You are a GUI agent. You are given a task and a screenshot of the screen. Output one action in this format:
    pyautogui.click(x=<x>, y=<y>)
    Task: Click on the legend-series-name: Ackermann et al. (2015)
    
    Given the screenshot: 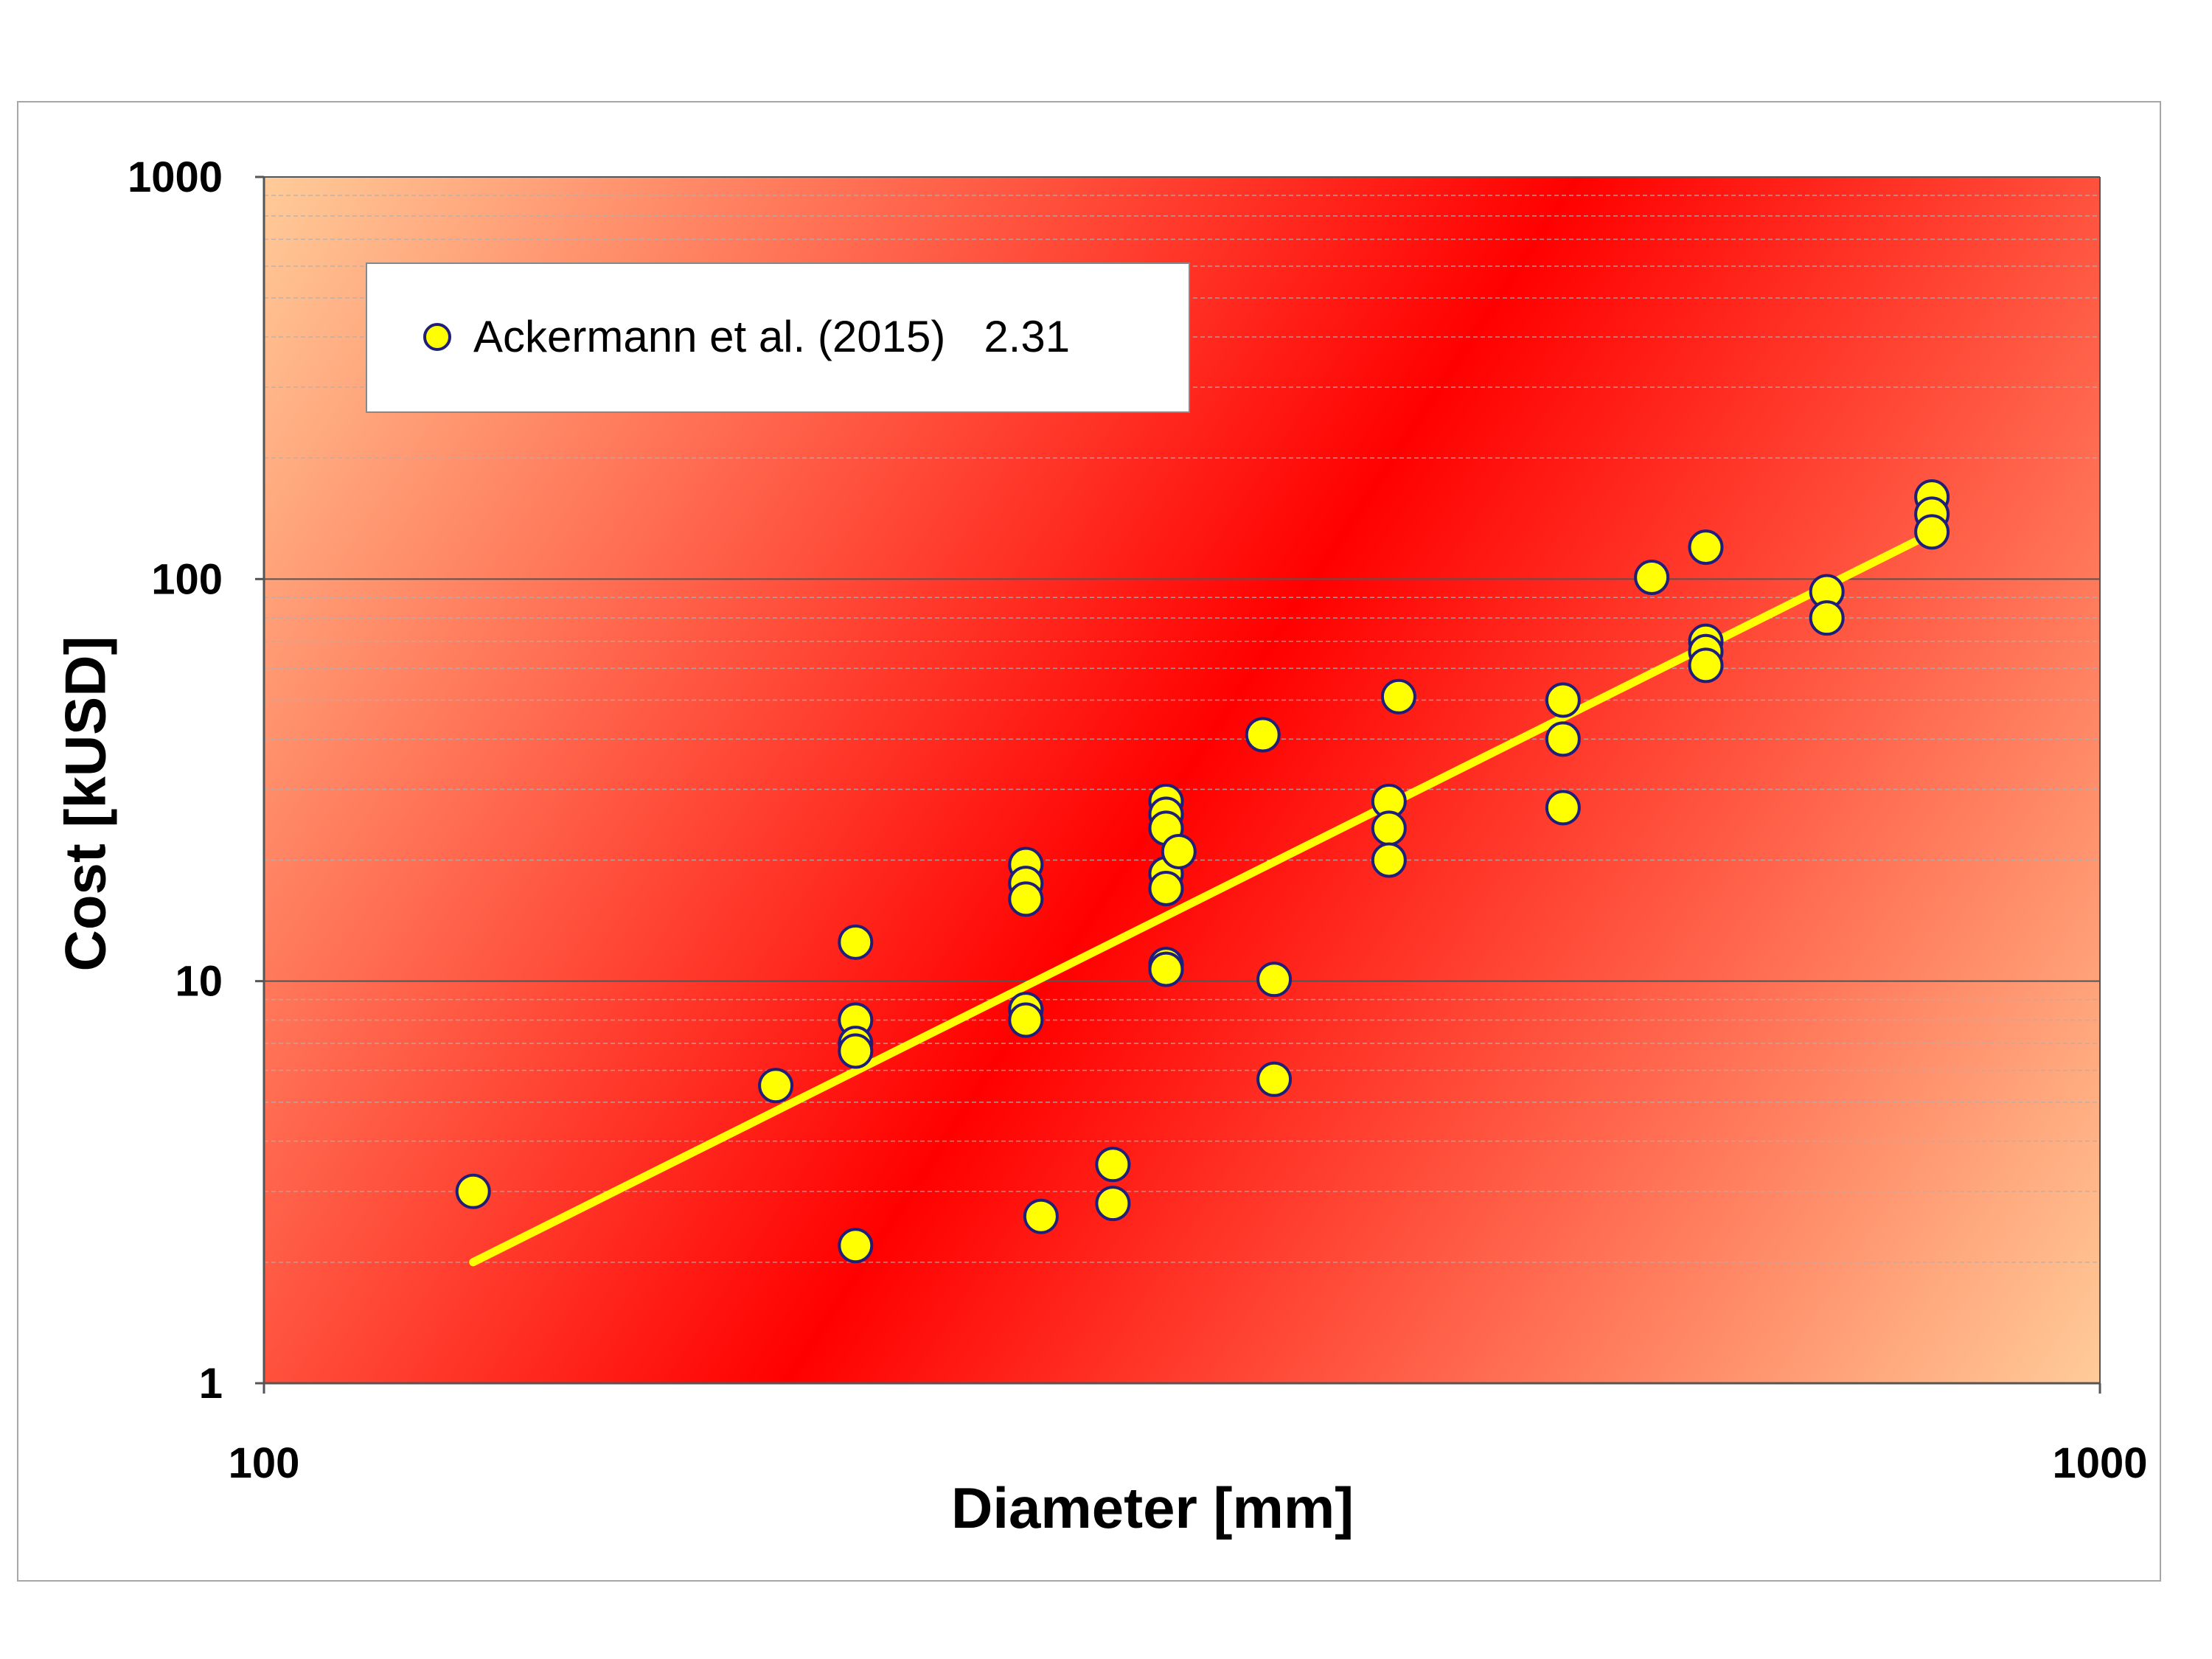 What is the action you would take?
    pyautogui.click(x=709, y=336)
    